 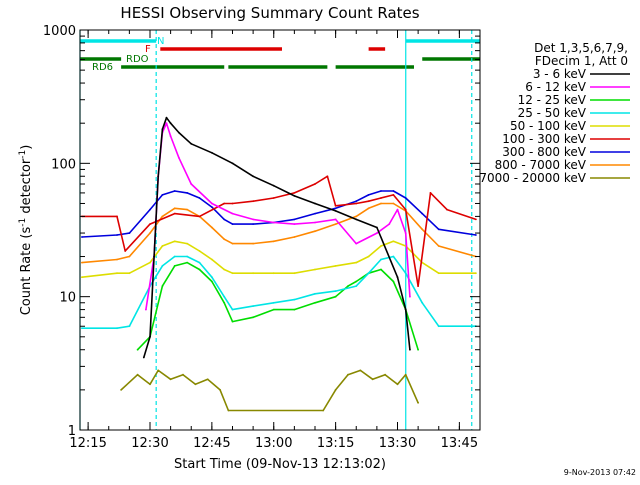 What do you see at coordinates (280, 464) in the screenshot?
I see `x-axis-label: Start Time (09-Nov-13 12:13:02)` at bounding box center [280, 464].